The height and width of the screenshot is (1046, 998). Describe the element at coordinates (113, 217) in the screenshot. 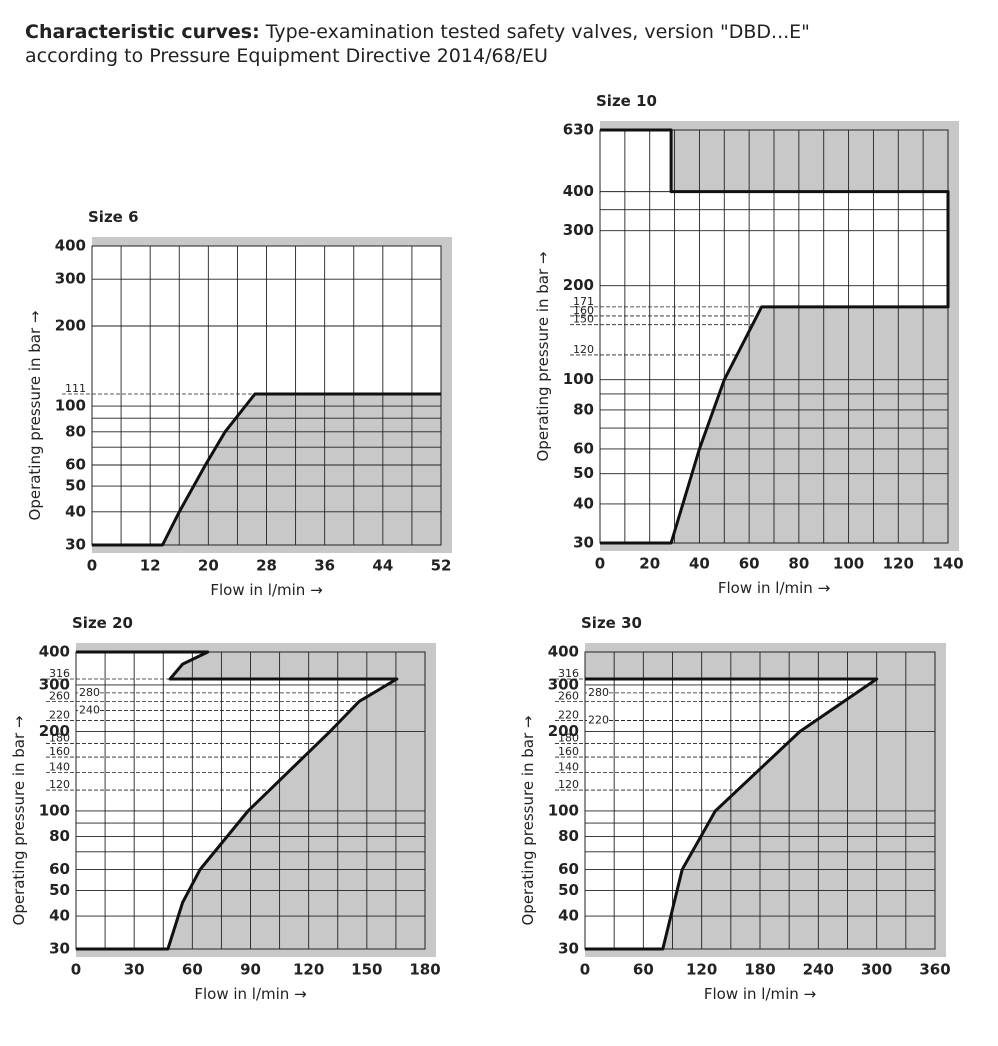

I see `chart-title: Size 6` at that location.